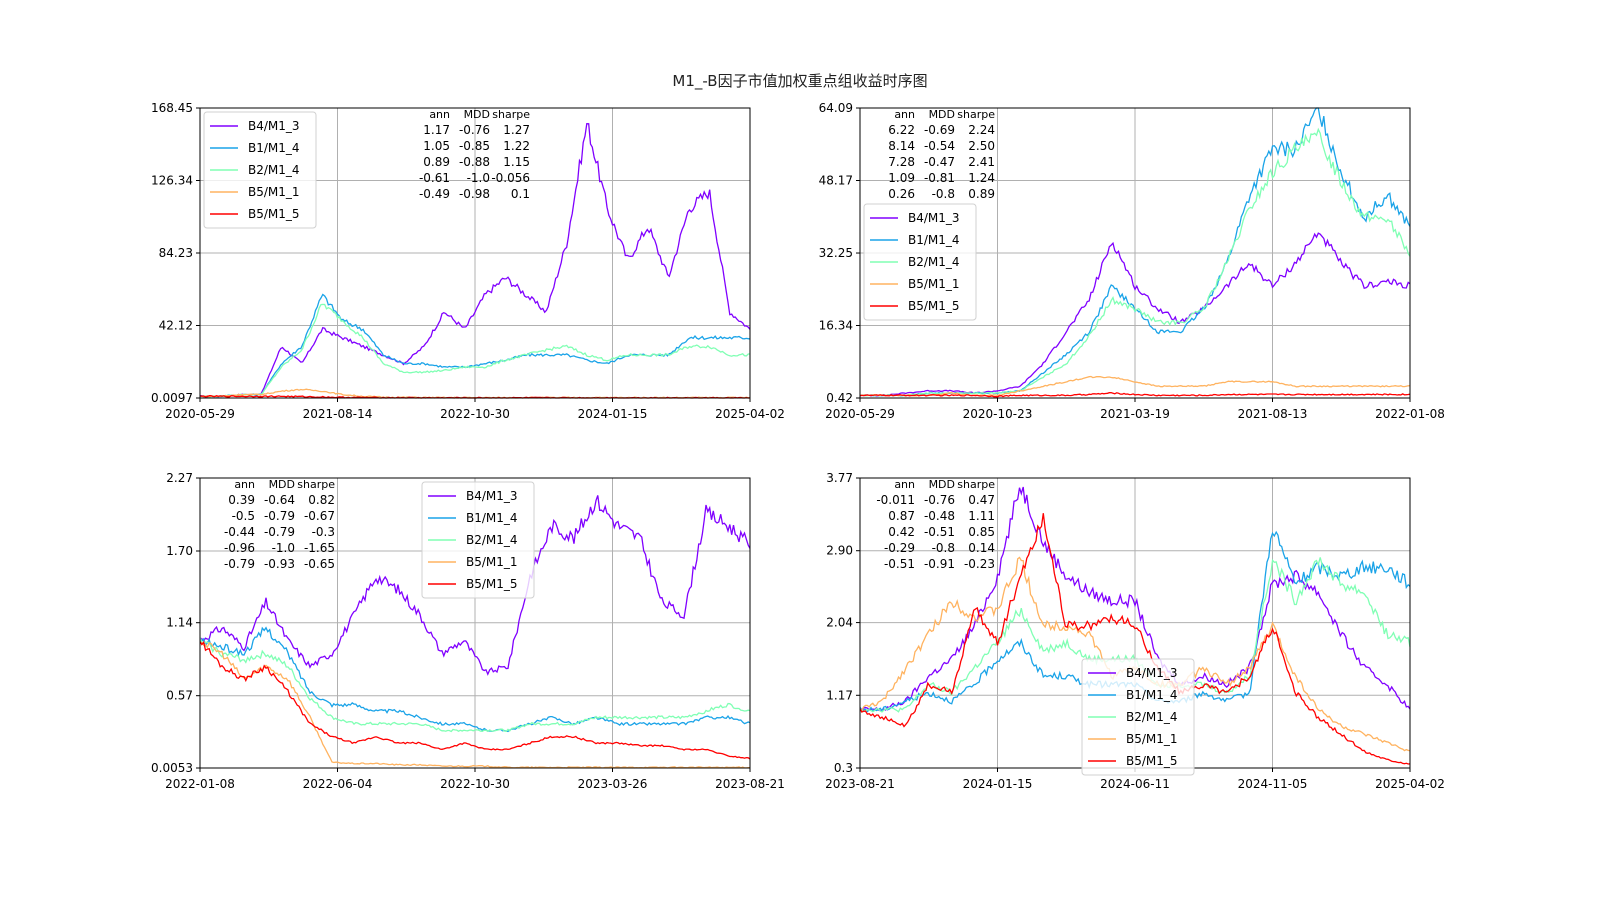 The height and width of the screenshot is (904, 1600). What do you see at coordinates (319, 516) in the screenshot?
I see `stats-cell: -0.67` at bounding box center [319, 516].